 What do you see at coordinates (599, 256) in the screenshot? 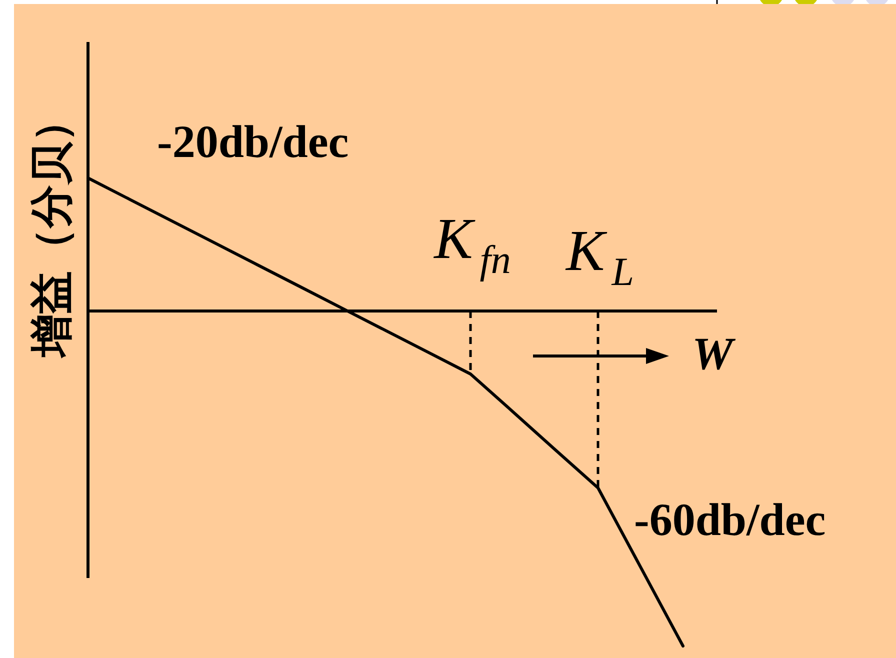
I see `x-tick-label: K$_{L}$` at bounding box center [599, 256].